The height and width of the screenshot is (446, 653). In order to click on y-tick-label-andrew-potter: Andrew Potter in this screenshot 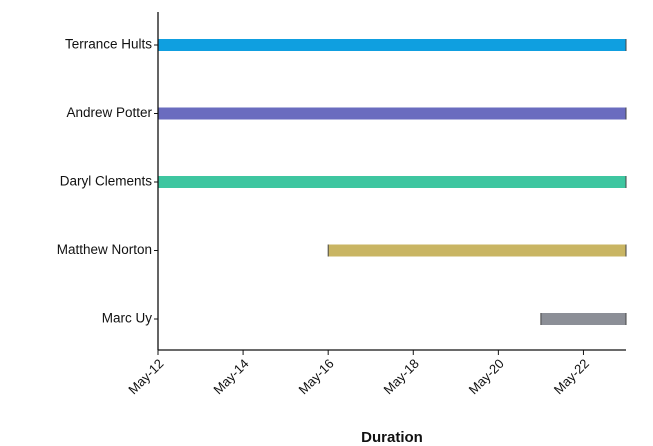, I will do `click(109, 112)`.